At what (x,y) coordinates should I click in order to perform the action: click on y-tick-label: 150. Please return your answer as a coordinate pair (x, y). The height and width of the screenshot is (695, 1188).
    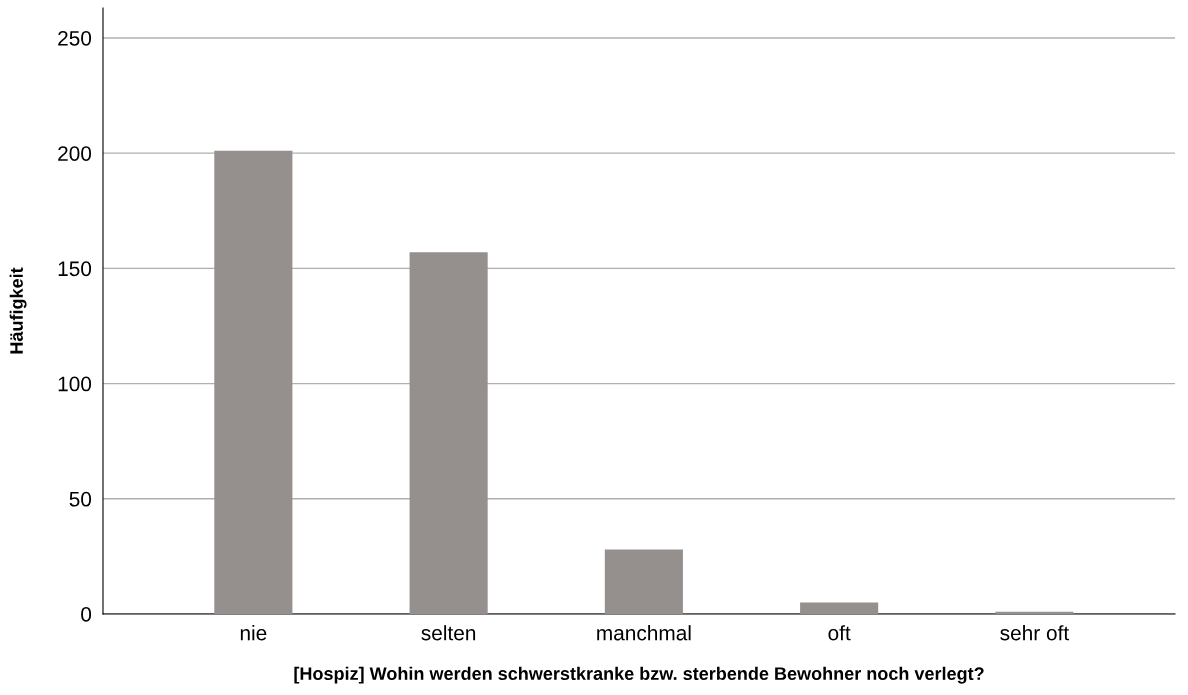
    Looking at the image, I should click on (75, 269).